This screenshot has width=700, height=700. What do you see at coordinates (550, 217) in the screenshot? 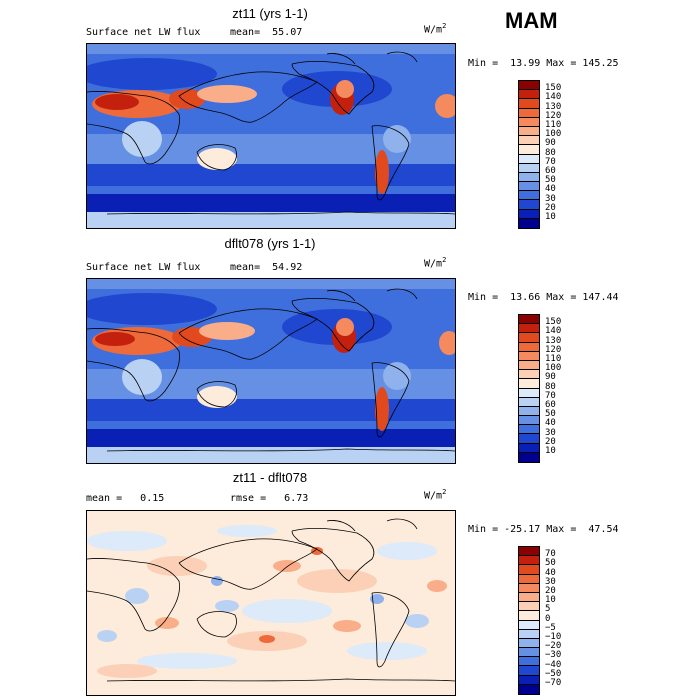
I see `colorbar-label: 10` at bounding box center [550, 217].